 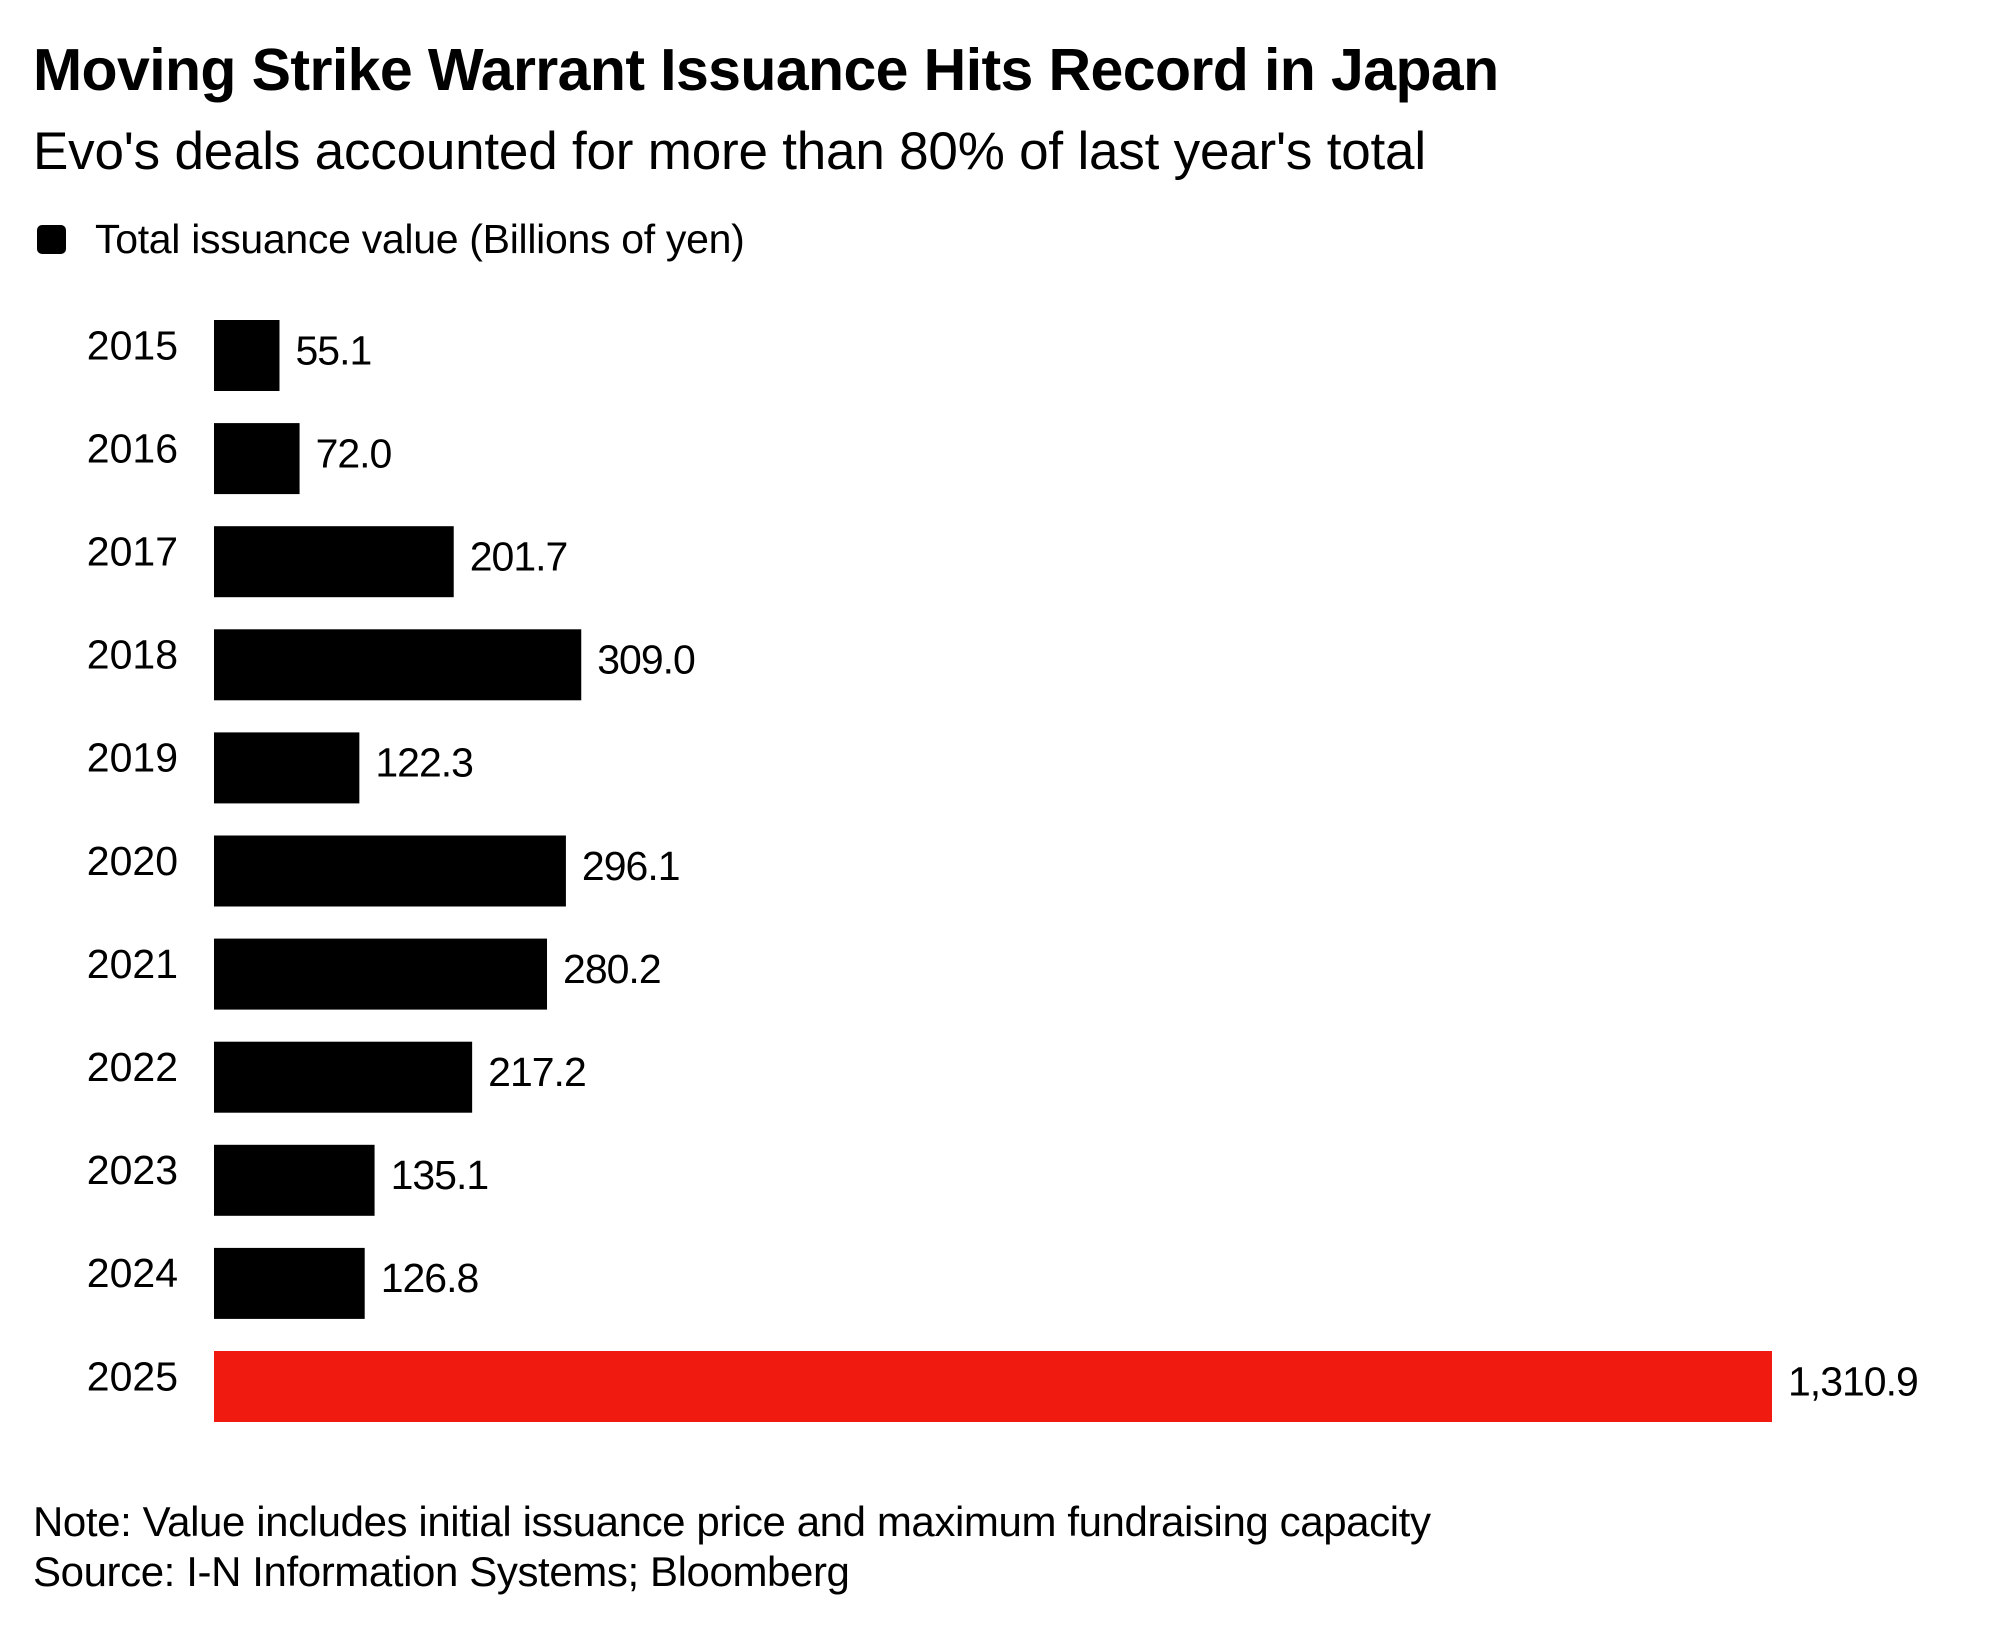 I want to click on value-label-2025: 1,310.9, so click(x=1853, y=1381).